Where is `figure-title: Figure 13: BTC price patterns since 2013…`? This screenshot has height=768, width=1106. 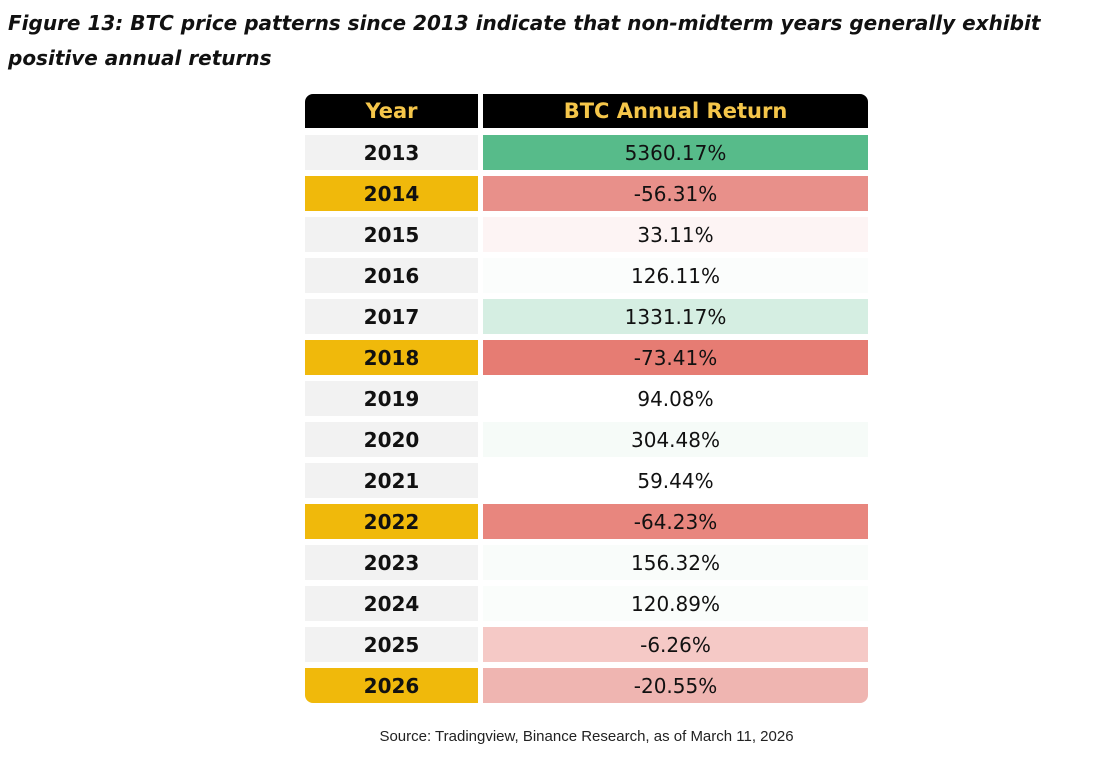 figure-title: Figure 13: BTC price patterns since 2013… is located at coordinates (524, 40).